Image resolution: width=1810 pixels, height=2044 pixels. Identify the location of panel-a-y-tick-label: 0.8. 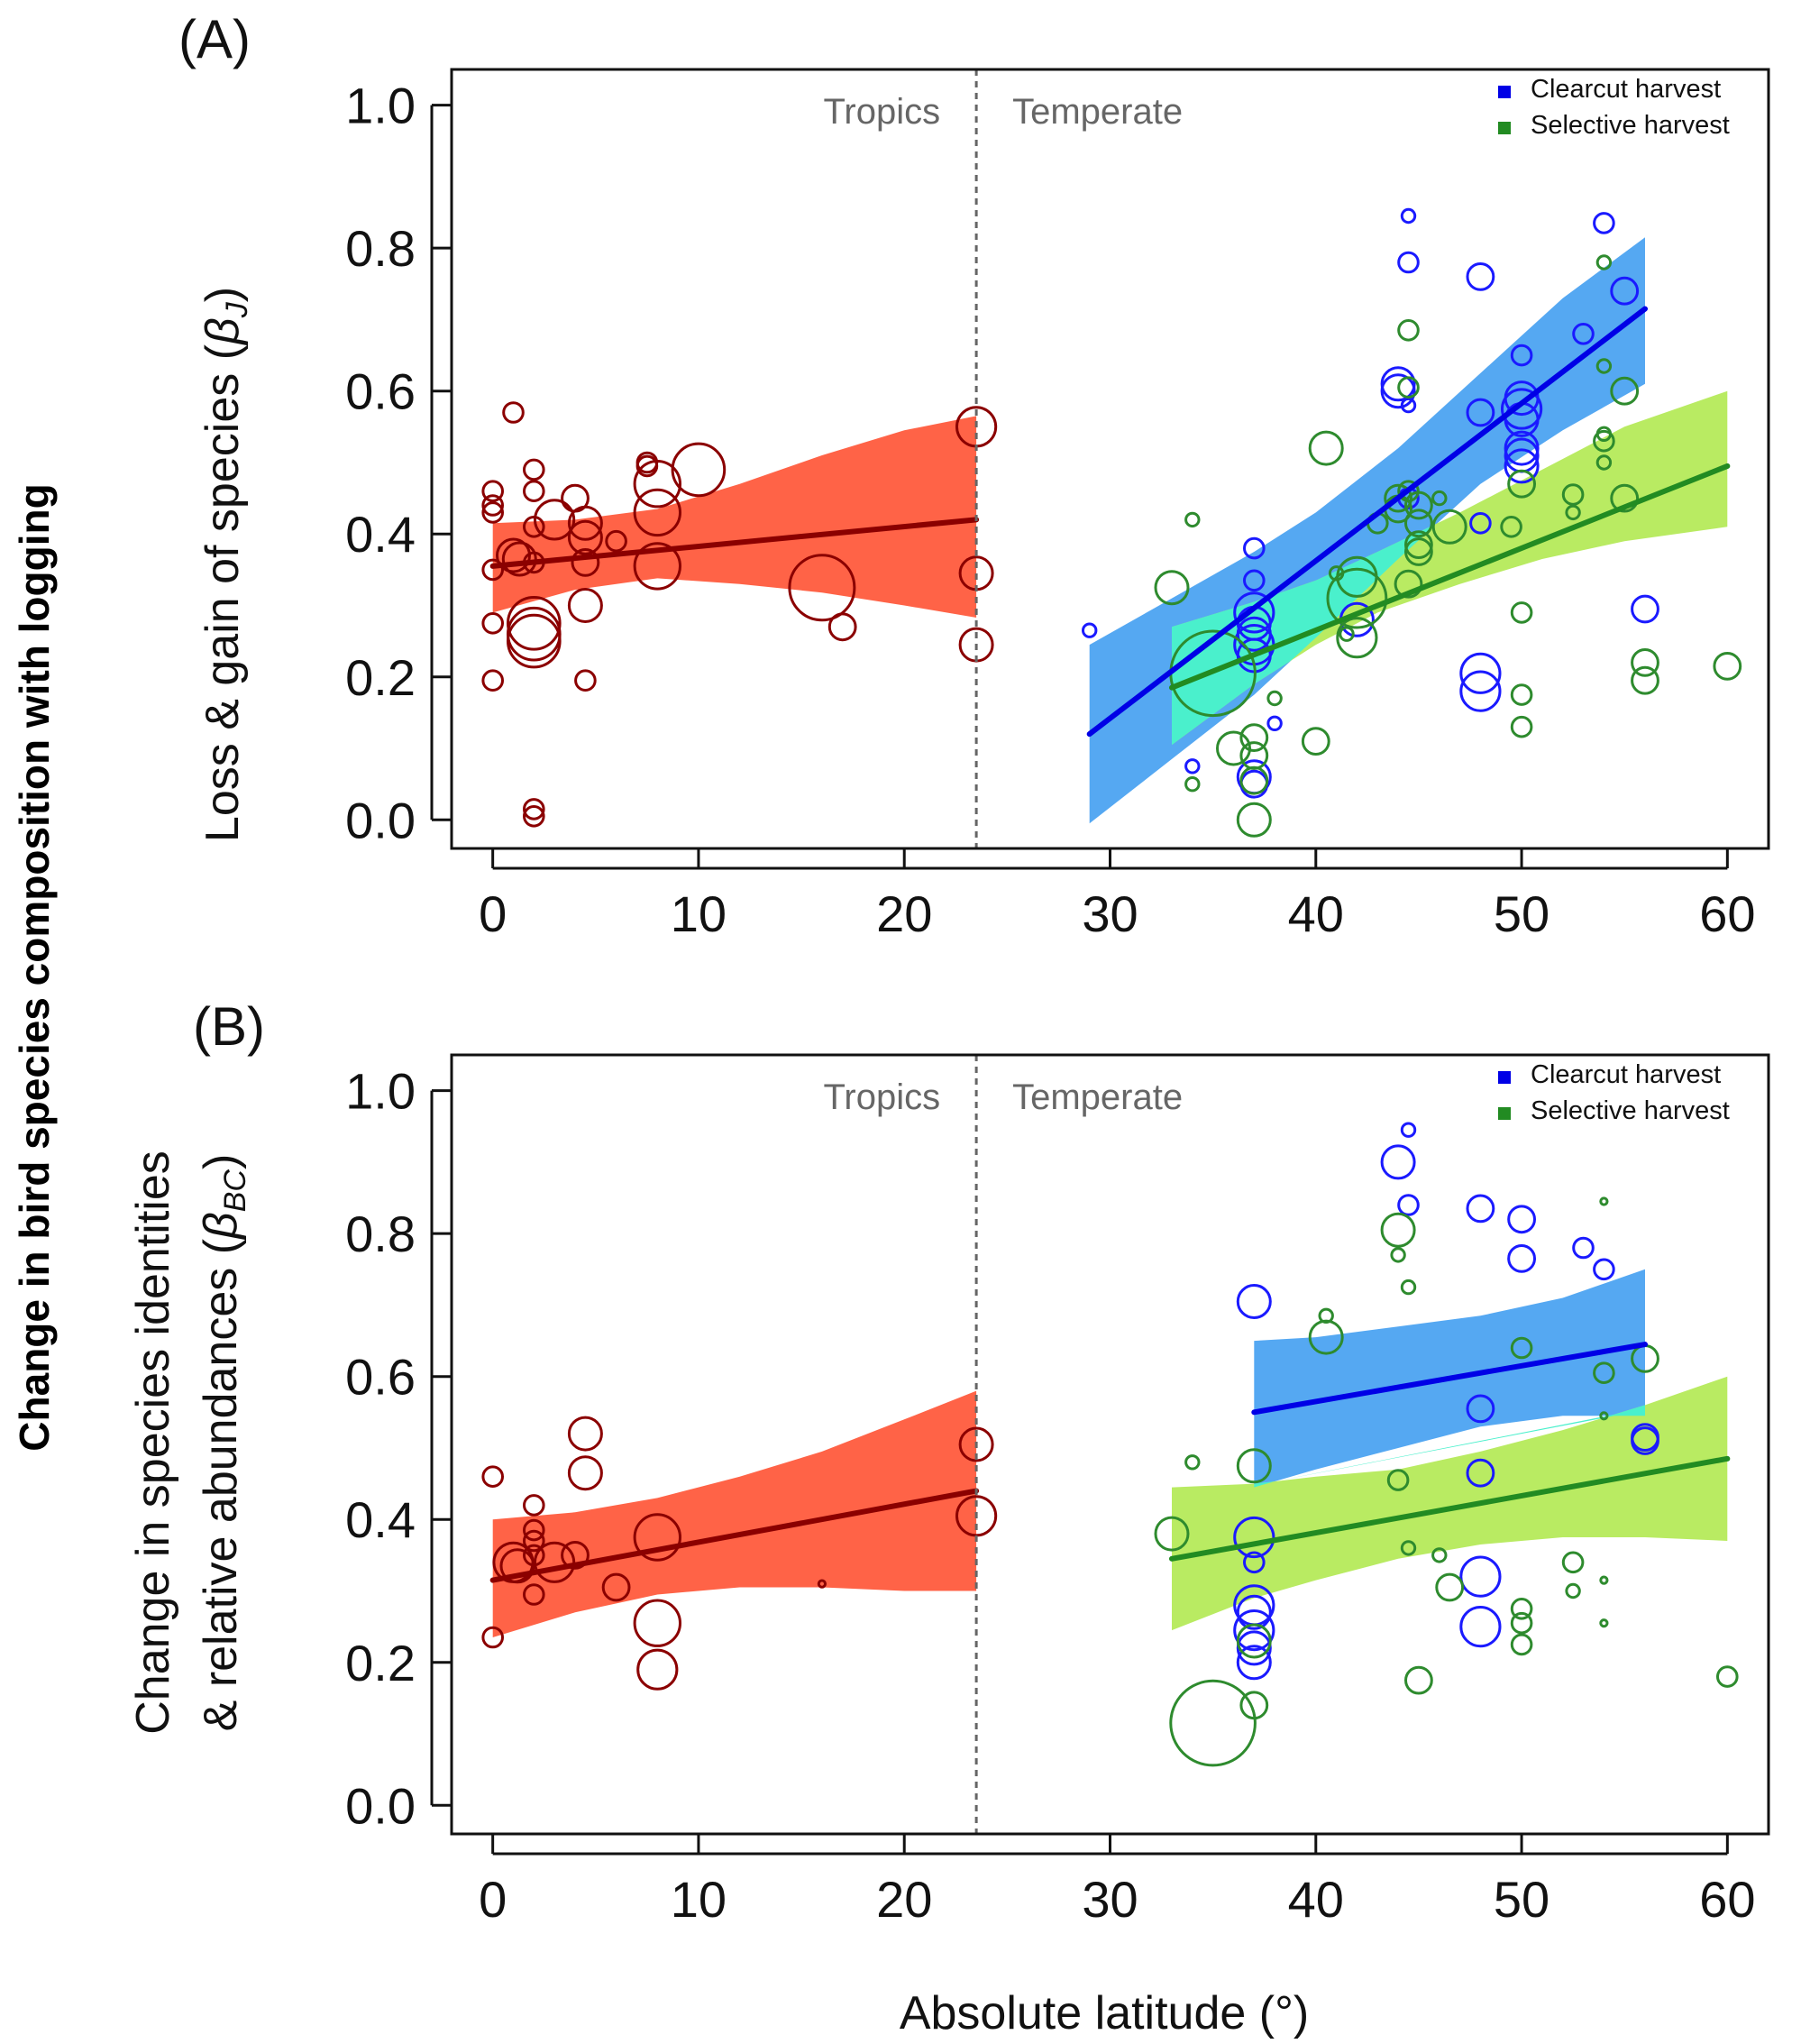
(380, 249).